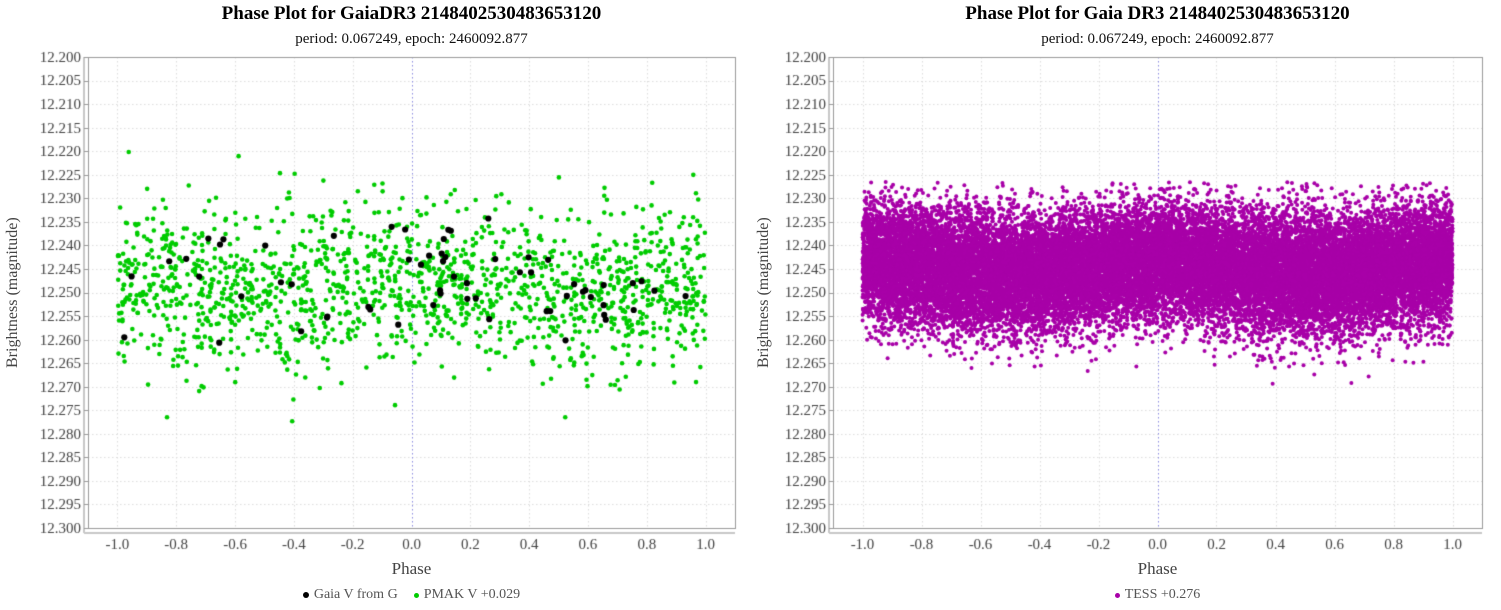  What do you see at coordinates (411, 568) in the screenshot?
I see `left-x-axis-label: Phase` at bounding box center [411, 568].